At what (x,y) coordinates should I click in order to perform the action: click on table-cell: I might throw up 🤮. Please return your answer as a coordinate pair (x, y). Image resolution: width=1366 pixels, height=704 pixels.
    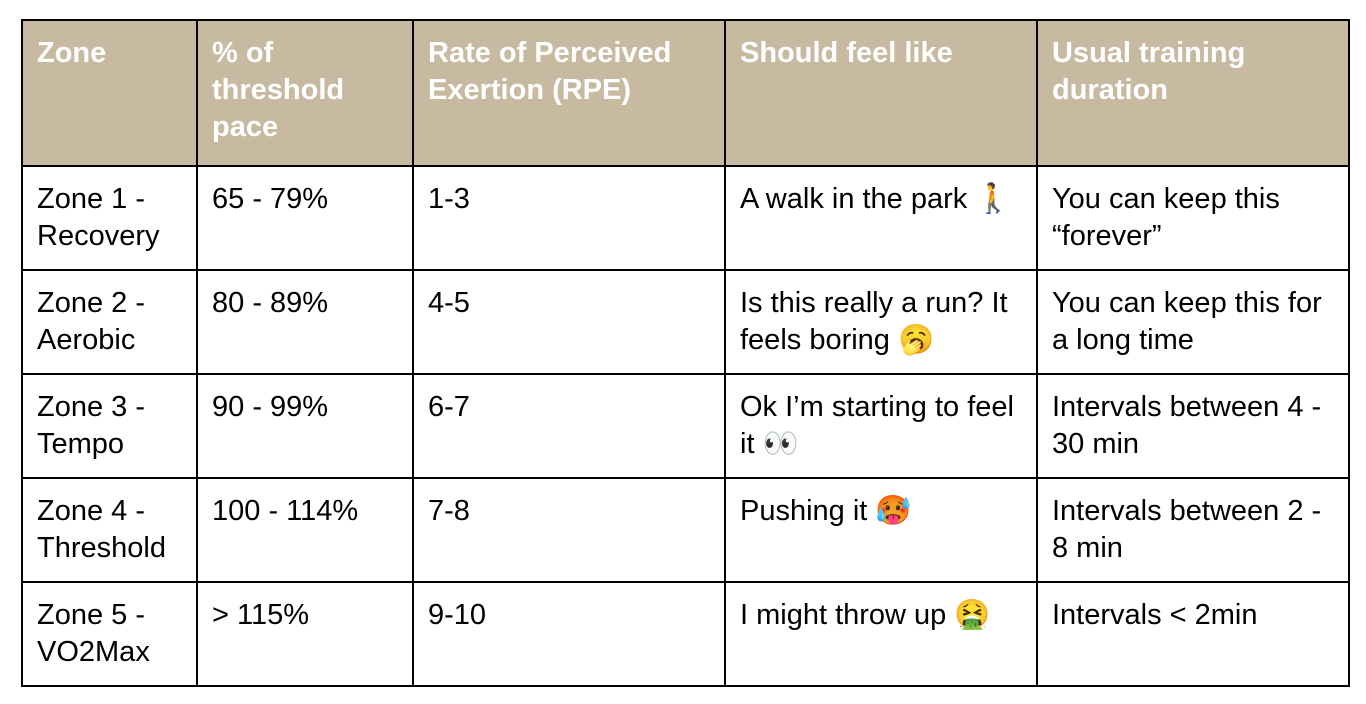
    Looking at the image, I should click on (881, 634).